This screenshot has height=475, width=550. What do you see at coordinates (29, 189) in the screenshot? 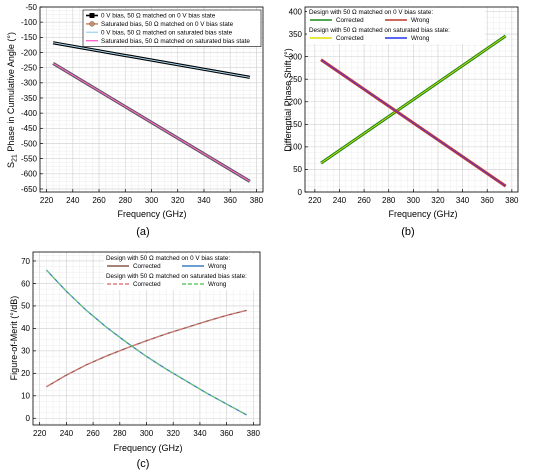
I see `y-tick-label: -650` at bounding box center [29, 189].